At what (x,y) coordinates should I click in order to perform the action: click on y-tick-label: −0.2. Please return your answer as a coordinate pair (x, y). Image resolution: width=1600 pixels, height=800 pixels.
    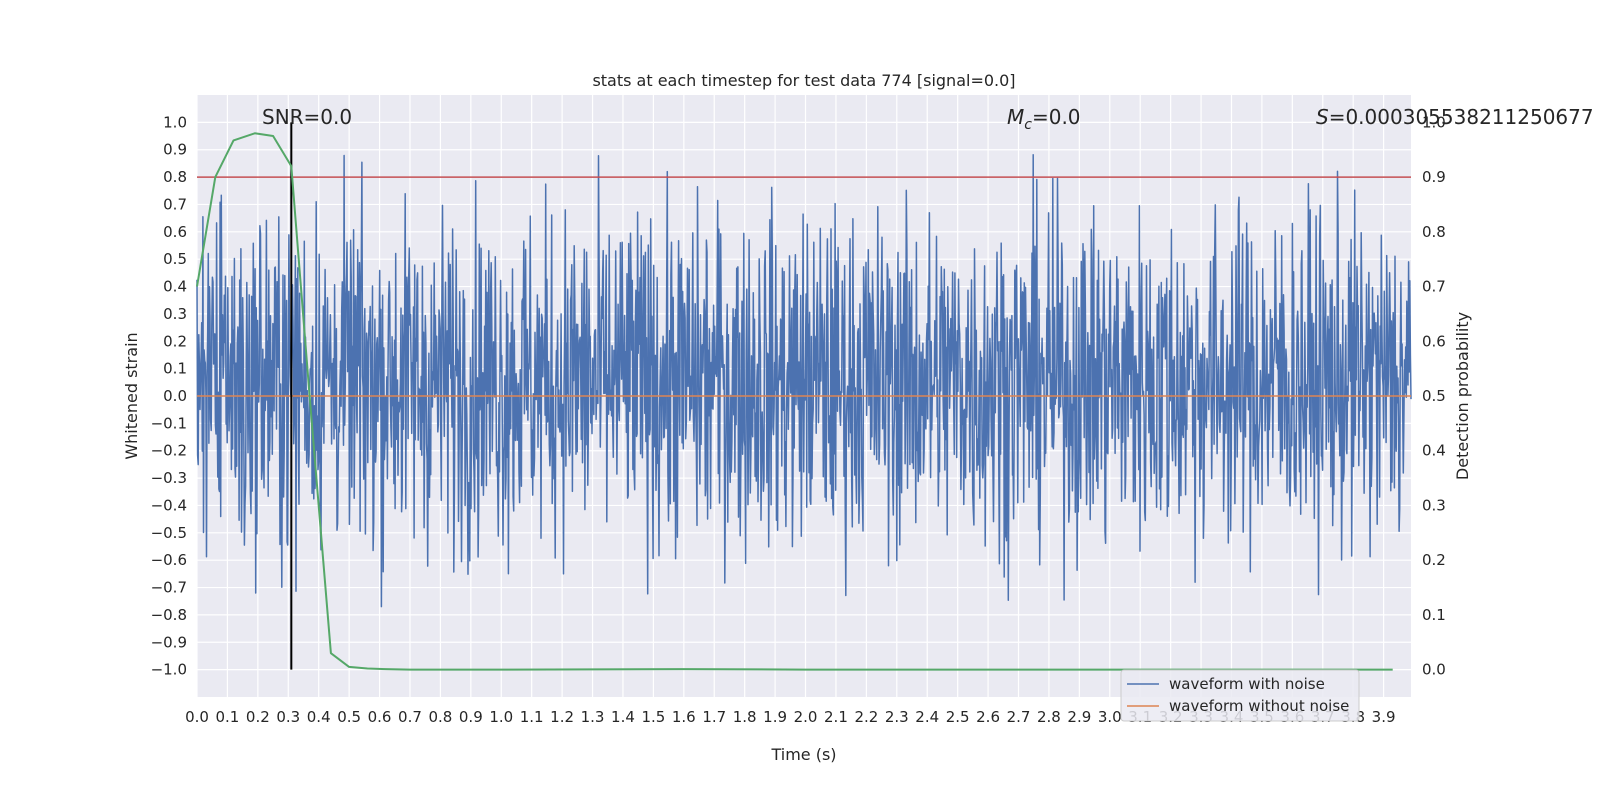
    Looking at the image, I should click on (169, 451).